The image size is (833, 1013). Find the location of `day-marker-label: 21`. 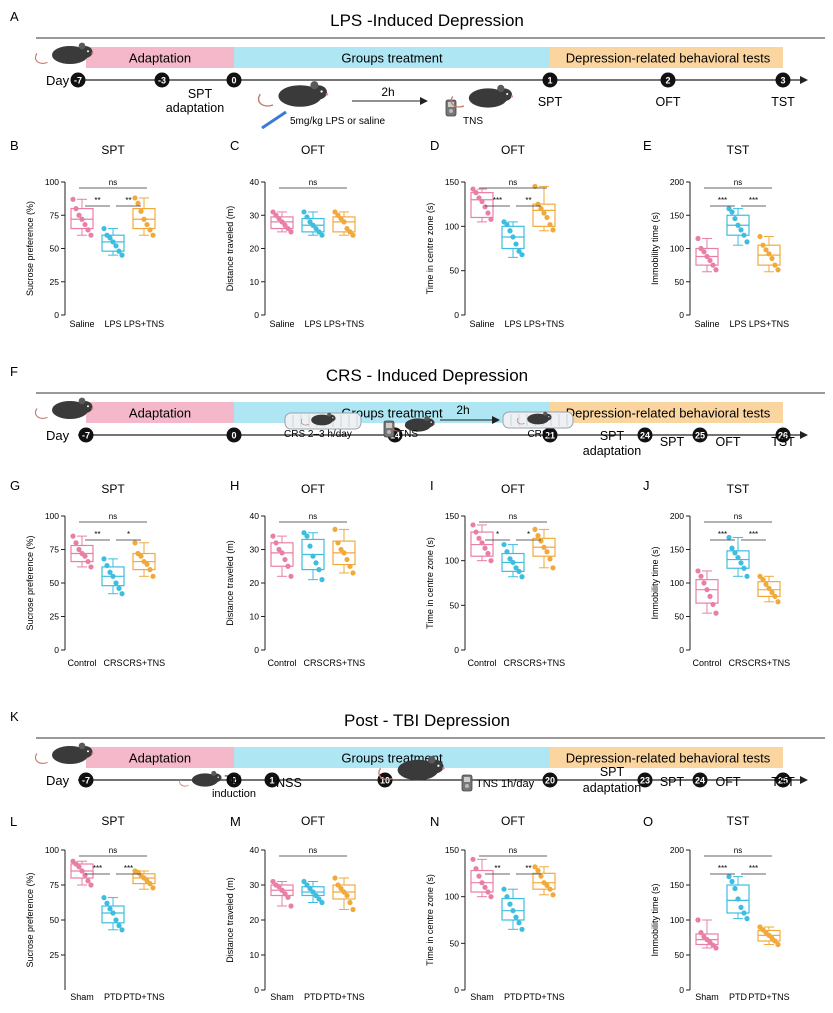

day-marker-label: 21 is located at coordinates (550, 435).